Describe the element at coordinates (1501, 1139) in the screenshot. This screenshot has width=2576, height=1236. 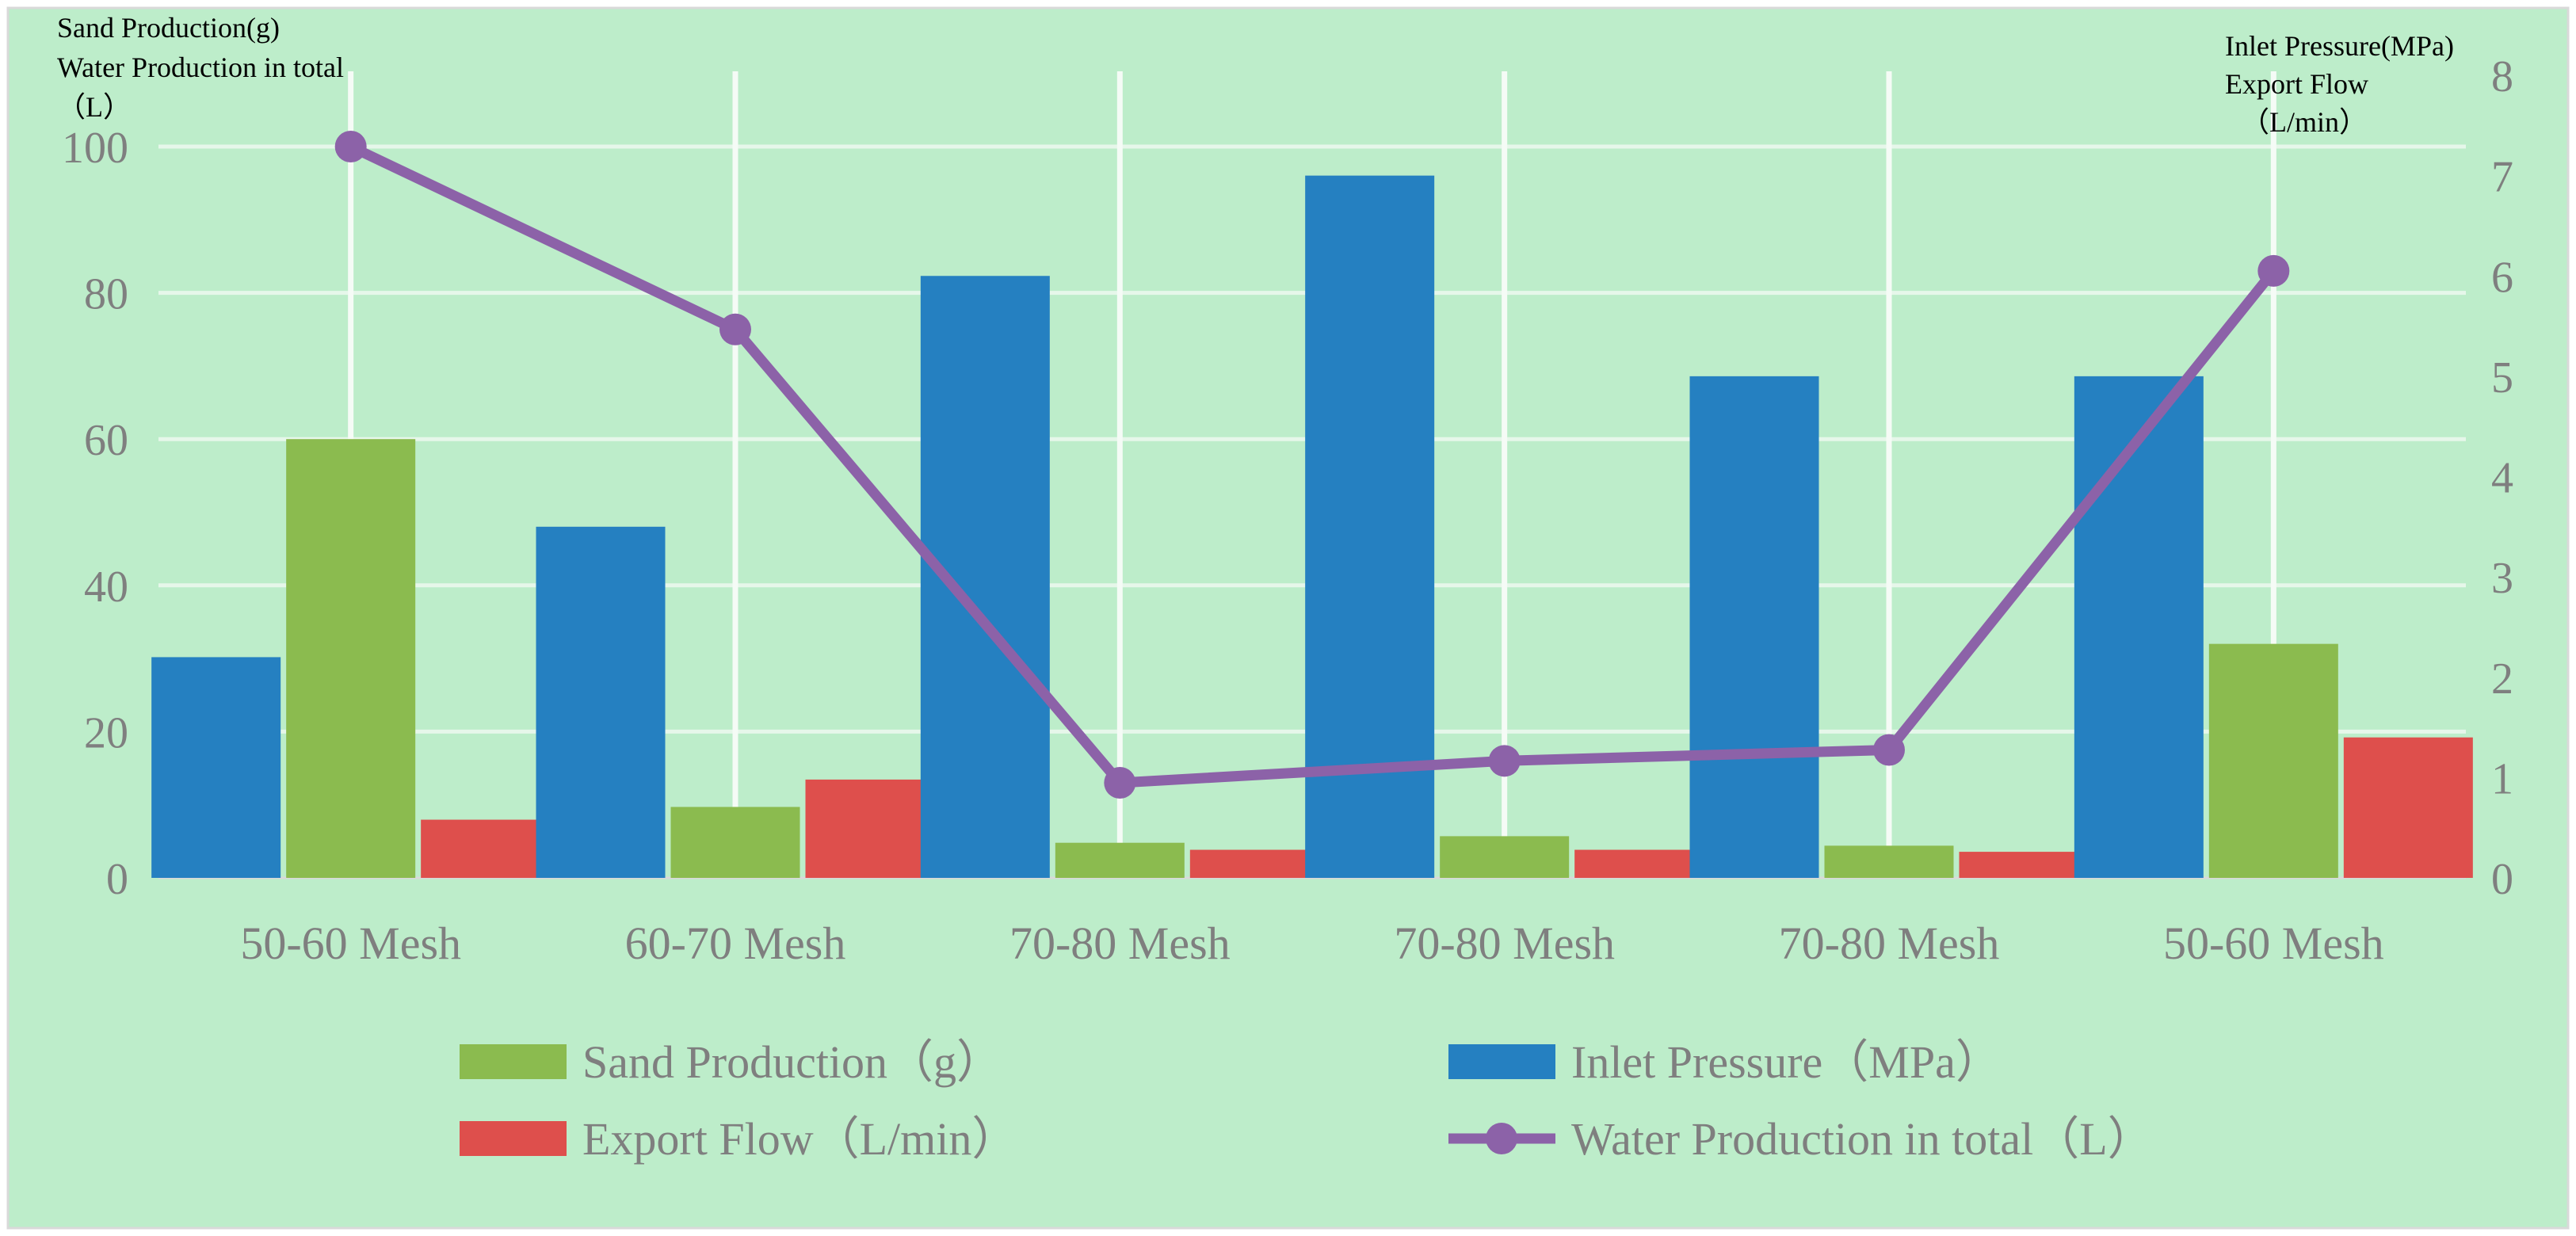
I see `legend-marker` at that location.